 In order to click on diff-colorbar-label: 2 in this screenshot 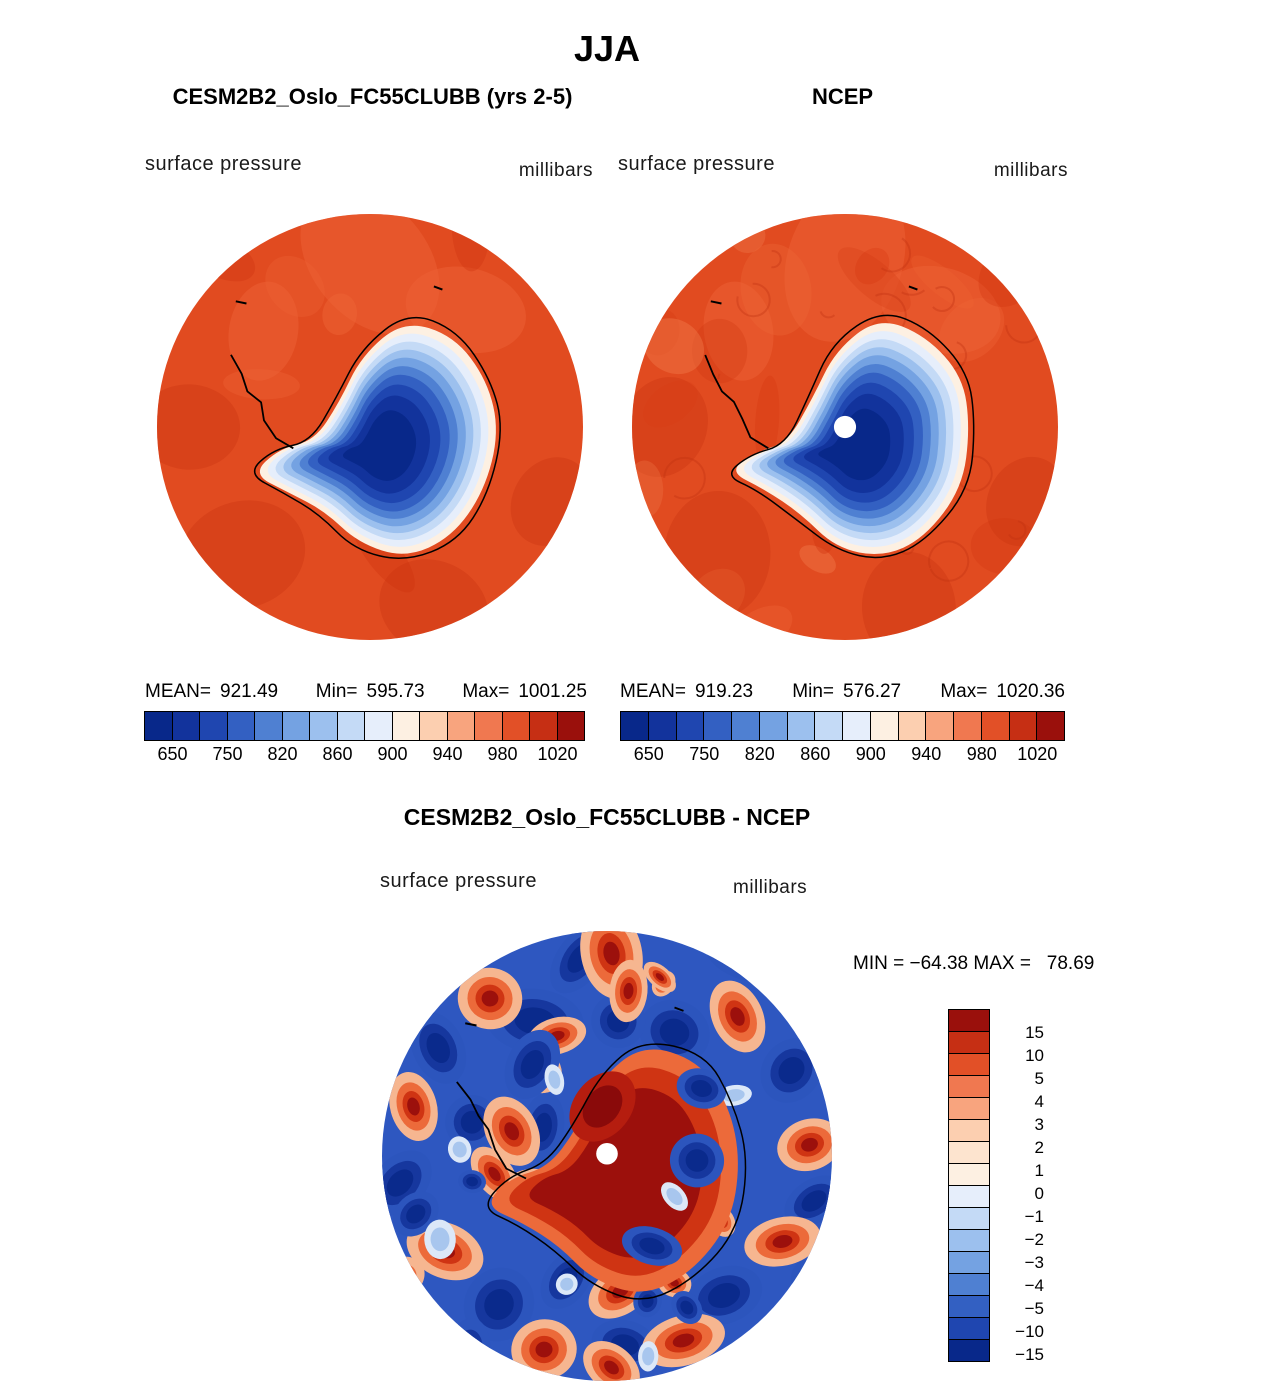, I will do `click(1039, 1147)`.